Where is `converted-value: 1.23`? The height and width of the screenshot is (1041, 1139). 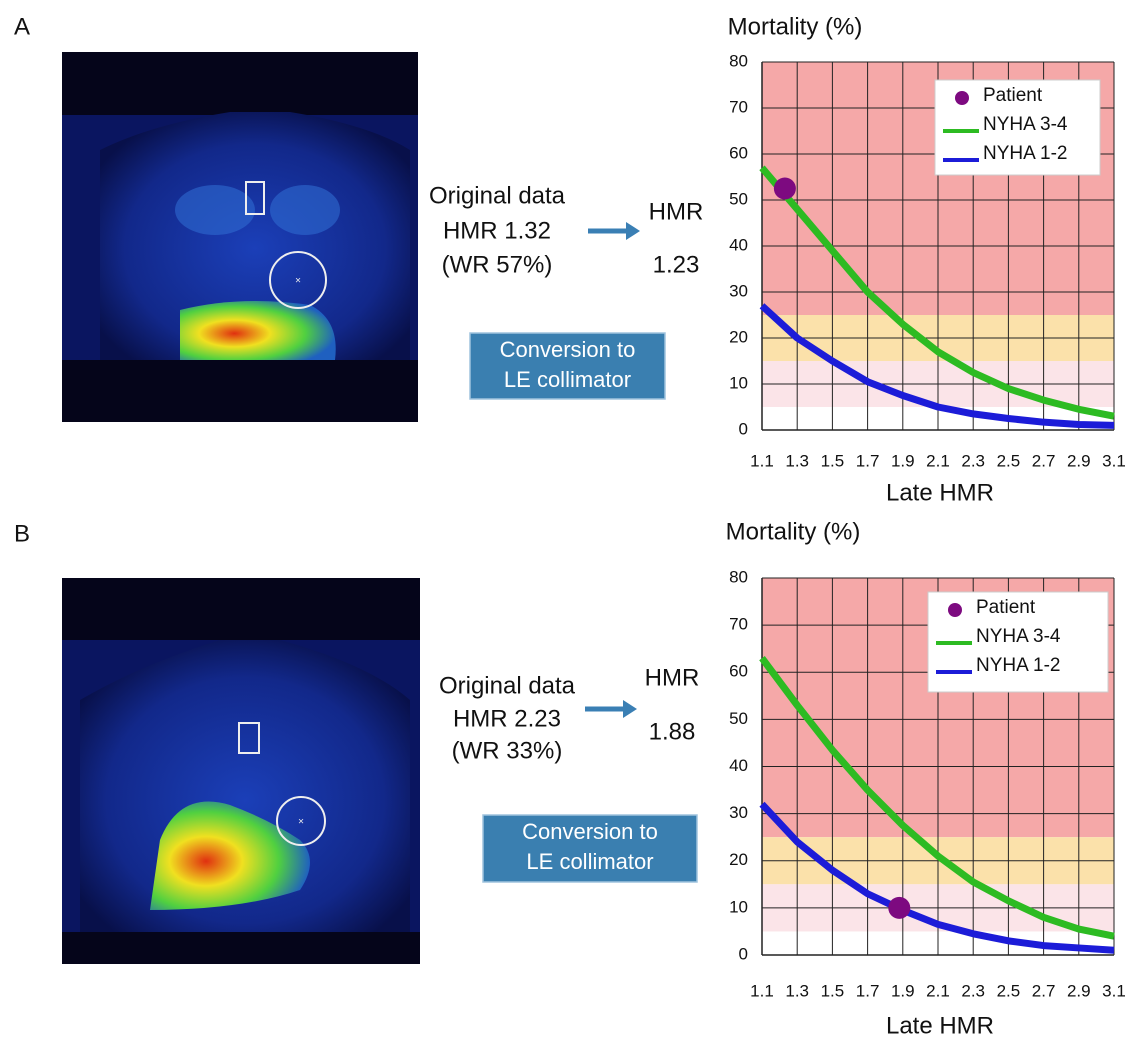 converted-value: 1.23 is located at coordinates (676, 264).